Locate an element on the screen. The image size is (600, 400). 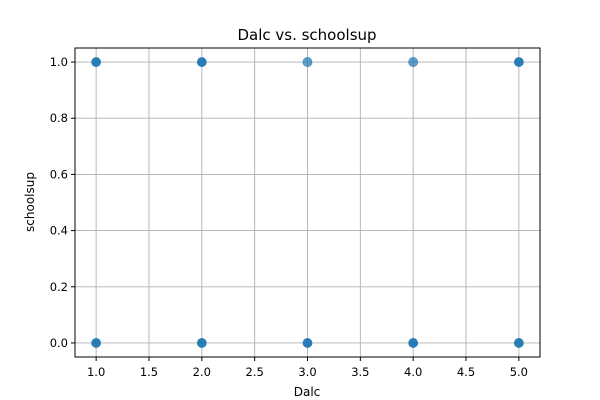
x-tick-label: 3.0 is located at coordinates (307, 372).